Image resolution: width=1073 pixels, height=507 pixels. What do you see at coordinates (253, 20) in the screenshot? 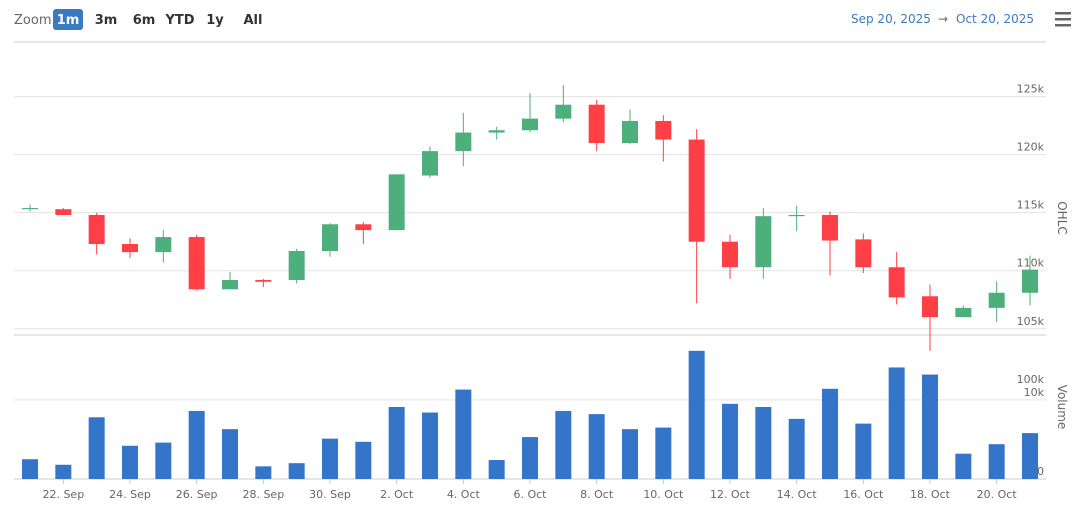
I see `zoom-button: All` at bounding box center [253, 20].